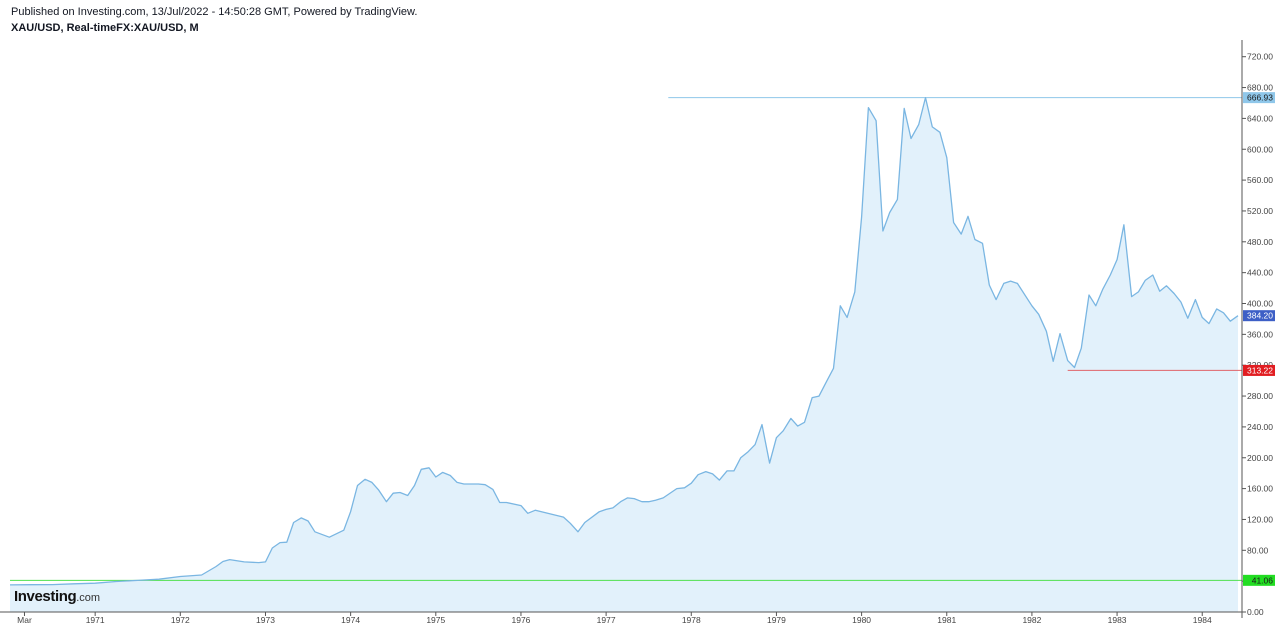 The width and height of the screenshot is (1280, 630). I want to click on investing-logo: Investing.com, so click(57, 596).